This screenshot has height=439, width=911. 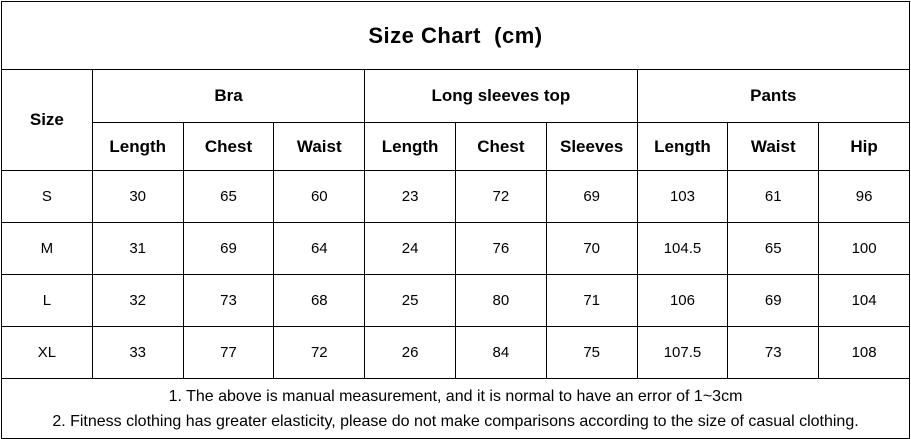 What do you see at coordinates (410, 300) in the screenshot?
I see `value-cell: 25` at bounding box center [410, 300].